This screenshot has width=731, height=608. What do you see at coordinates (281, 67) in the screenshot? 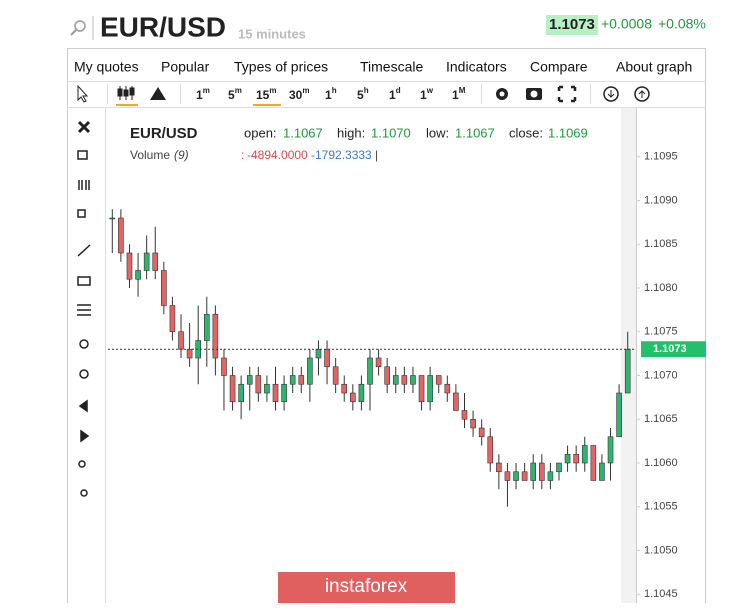
I see `menu-item: Types of prices` at bounding box center [281, 67].